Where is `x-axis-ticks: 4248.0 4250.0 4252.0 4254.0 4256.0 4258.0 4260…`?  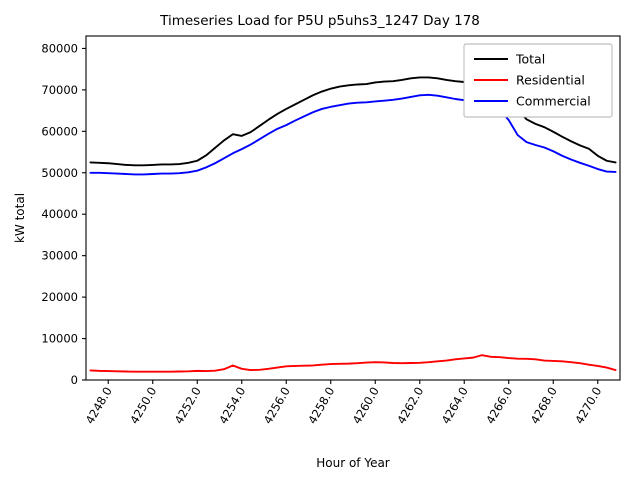
x-axis-ticks: 4248.0 4250.0 4252.0 4254.0 4256.0 4258.0 4260… is located at coordinates (343, 403).